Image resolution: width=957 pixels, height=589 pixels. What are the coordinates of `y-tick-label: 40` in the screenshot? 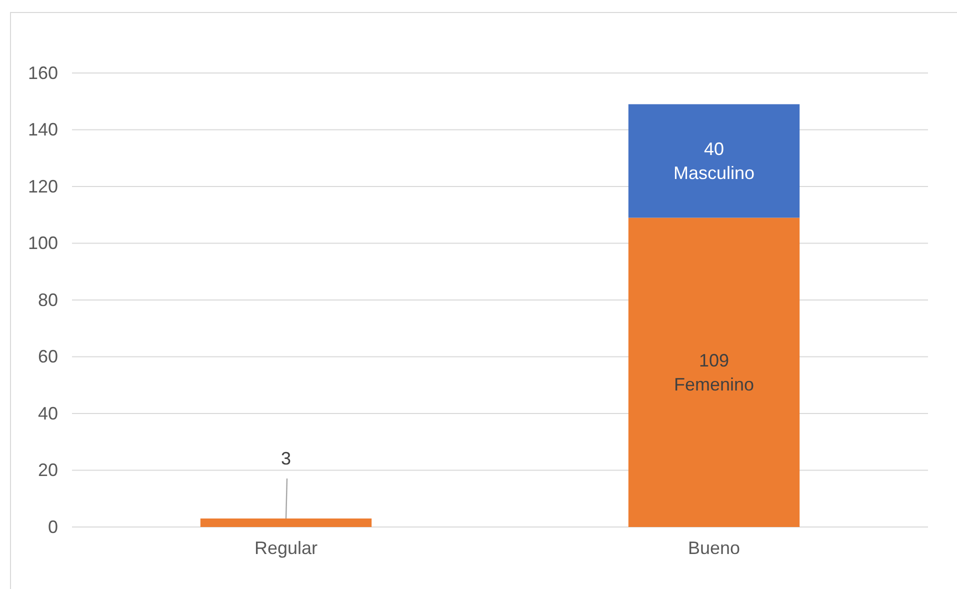 It's located at (48, 413).